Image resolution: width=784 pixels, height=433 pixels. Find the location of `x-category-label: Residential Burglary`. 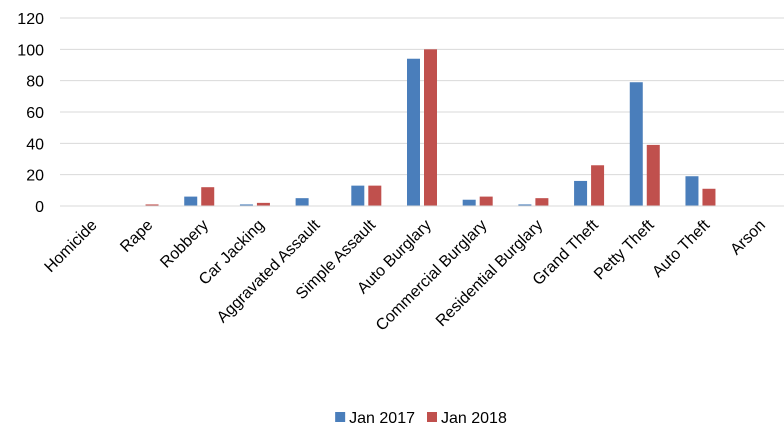

x-category-label: Residential Burglary is located at coordinates (489, 273).